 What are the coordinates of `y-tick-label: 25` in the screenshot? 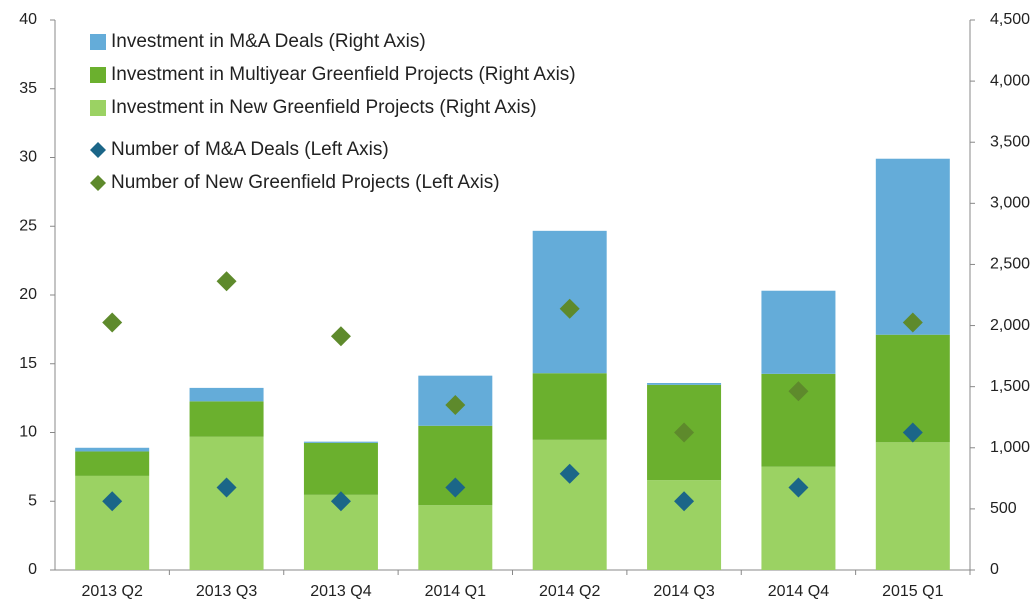 It's located at (28, 225).